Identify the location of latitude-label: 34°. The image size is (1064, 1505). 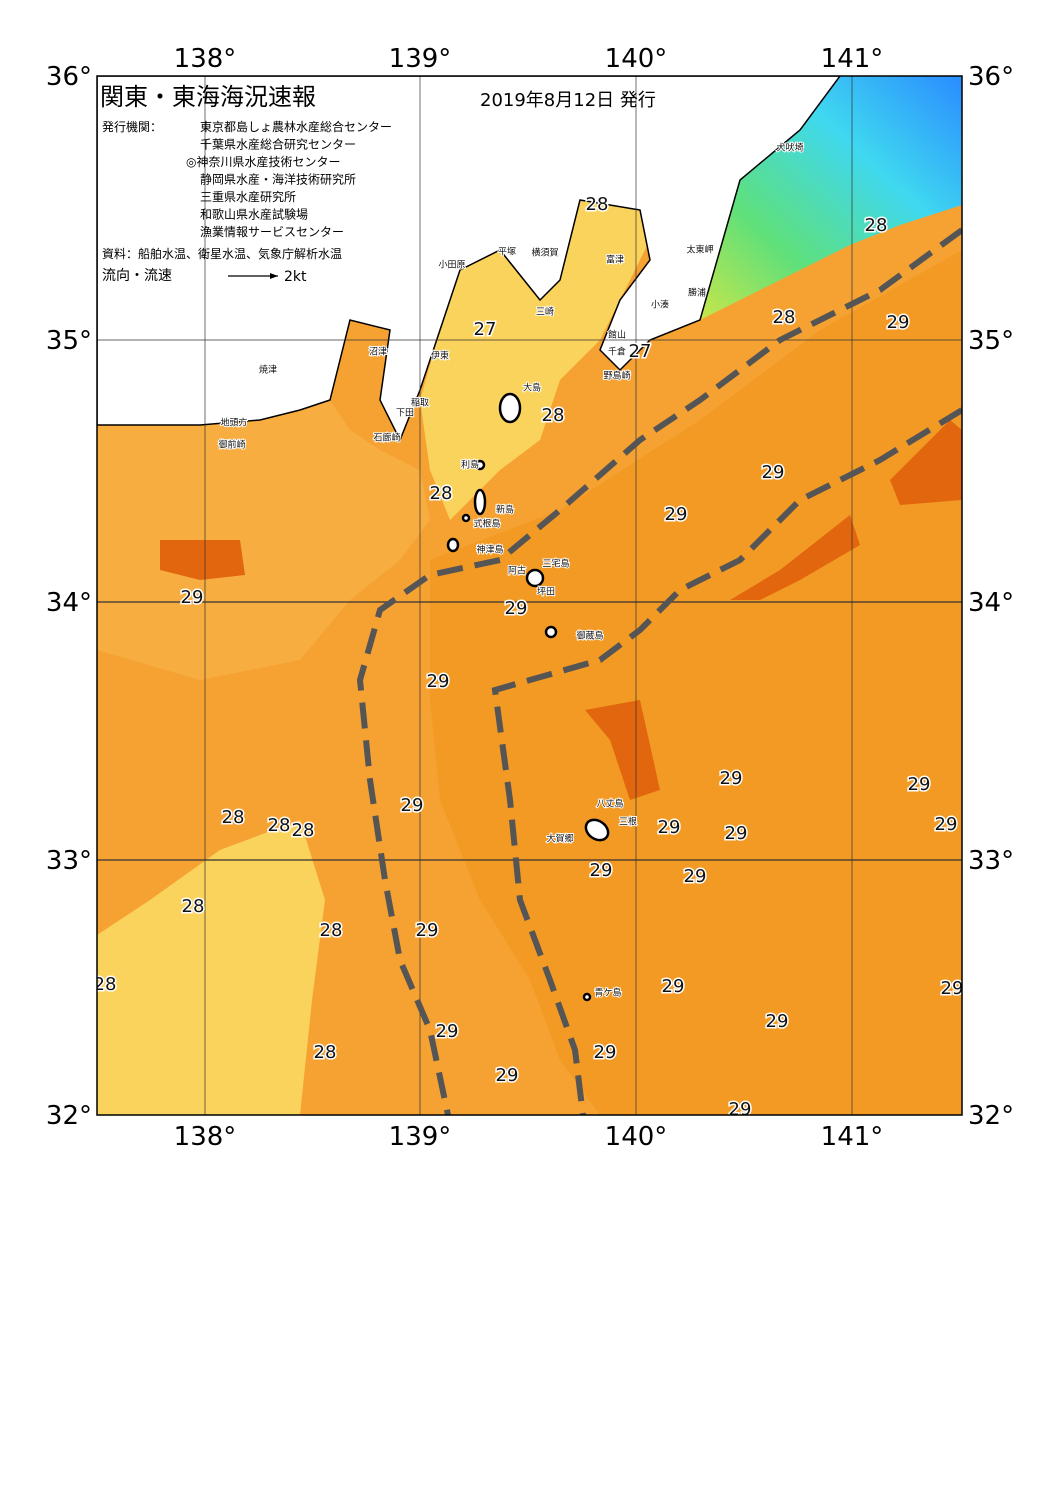
(69, 603).